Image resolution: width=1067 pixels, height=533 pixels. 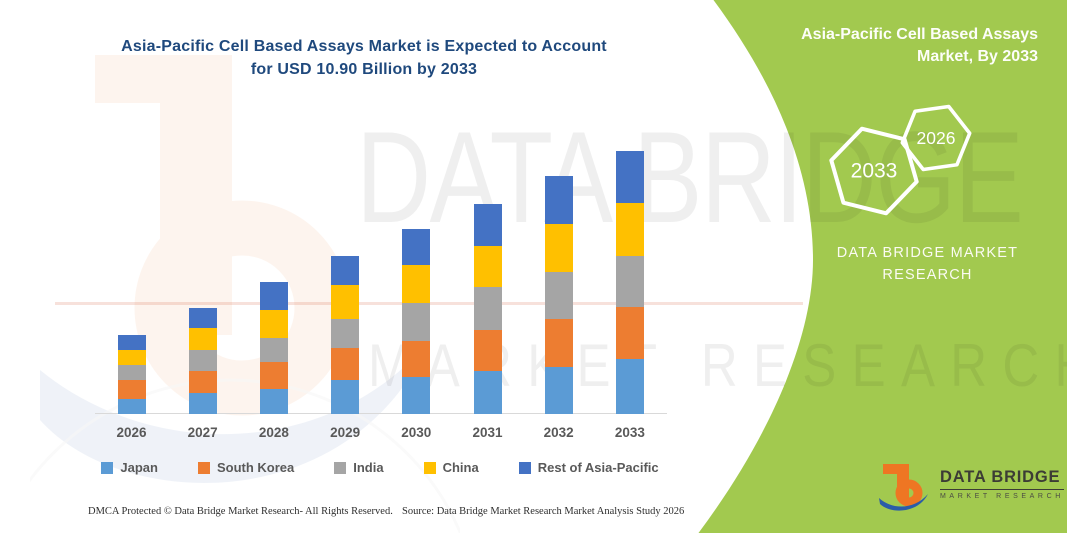 I want to click on bar-segment-2026-rest-of-asia-pacific, so click(x=131, y=343).